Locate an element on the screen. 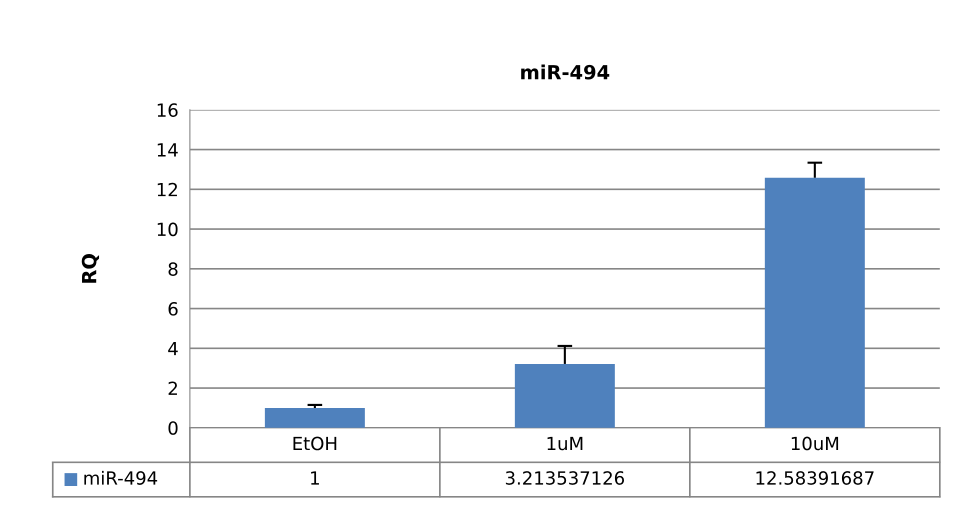 The height and width of the screenshot is (523, 959). y-tick-label: 2 is located at coordinates (172, 388).